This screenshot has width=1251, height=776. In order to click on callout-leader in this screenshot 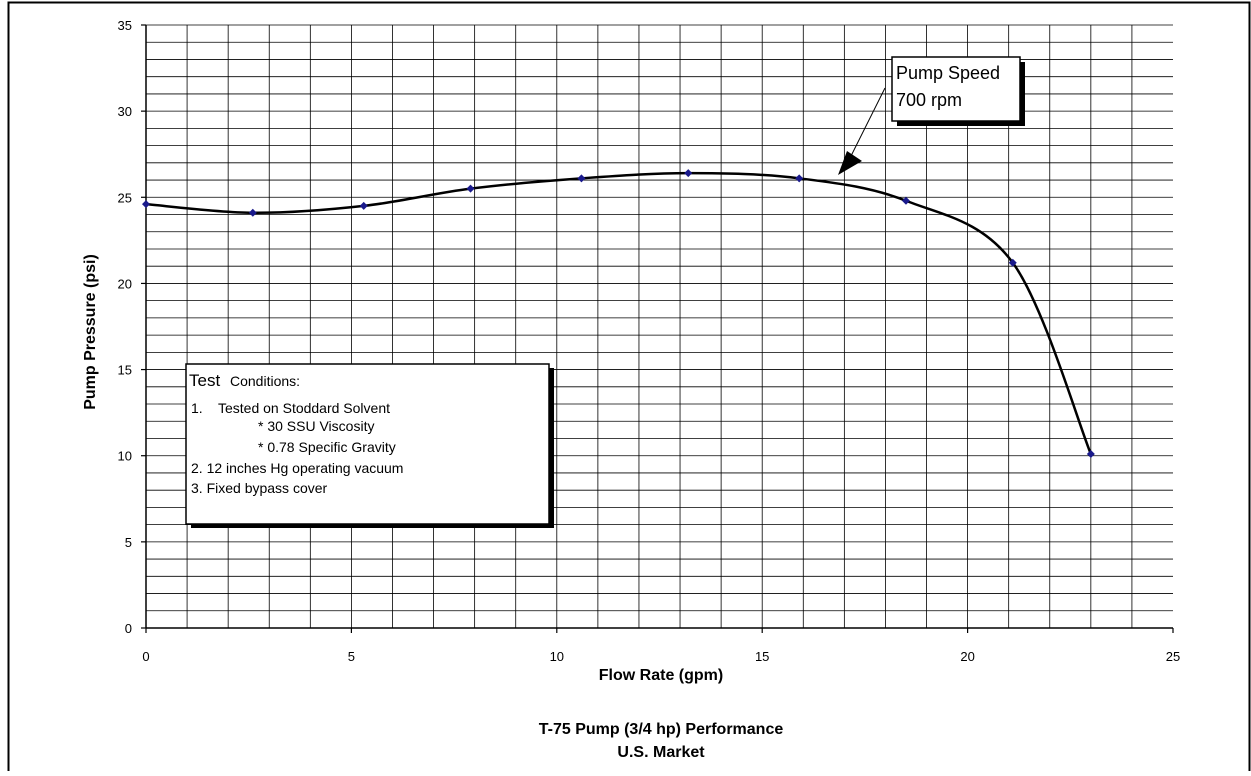, I will do `click(866, 125)`.